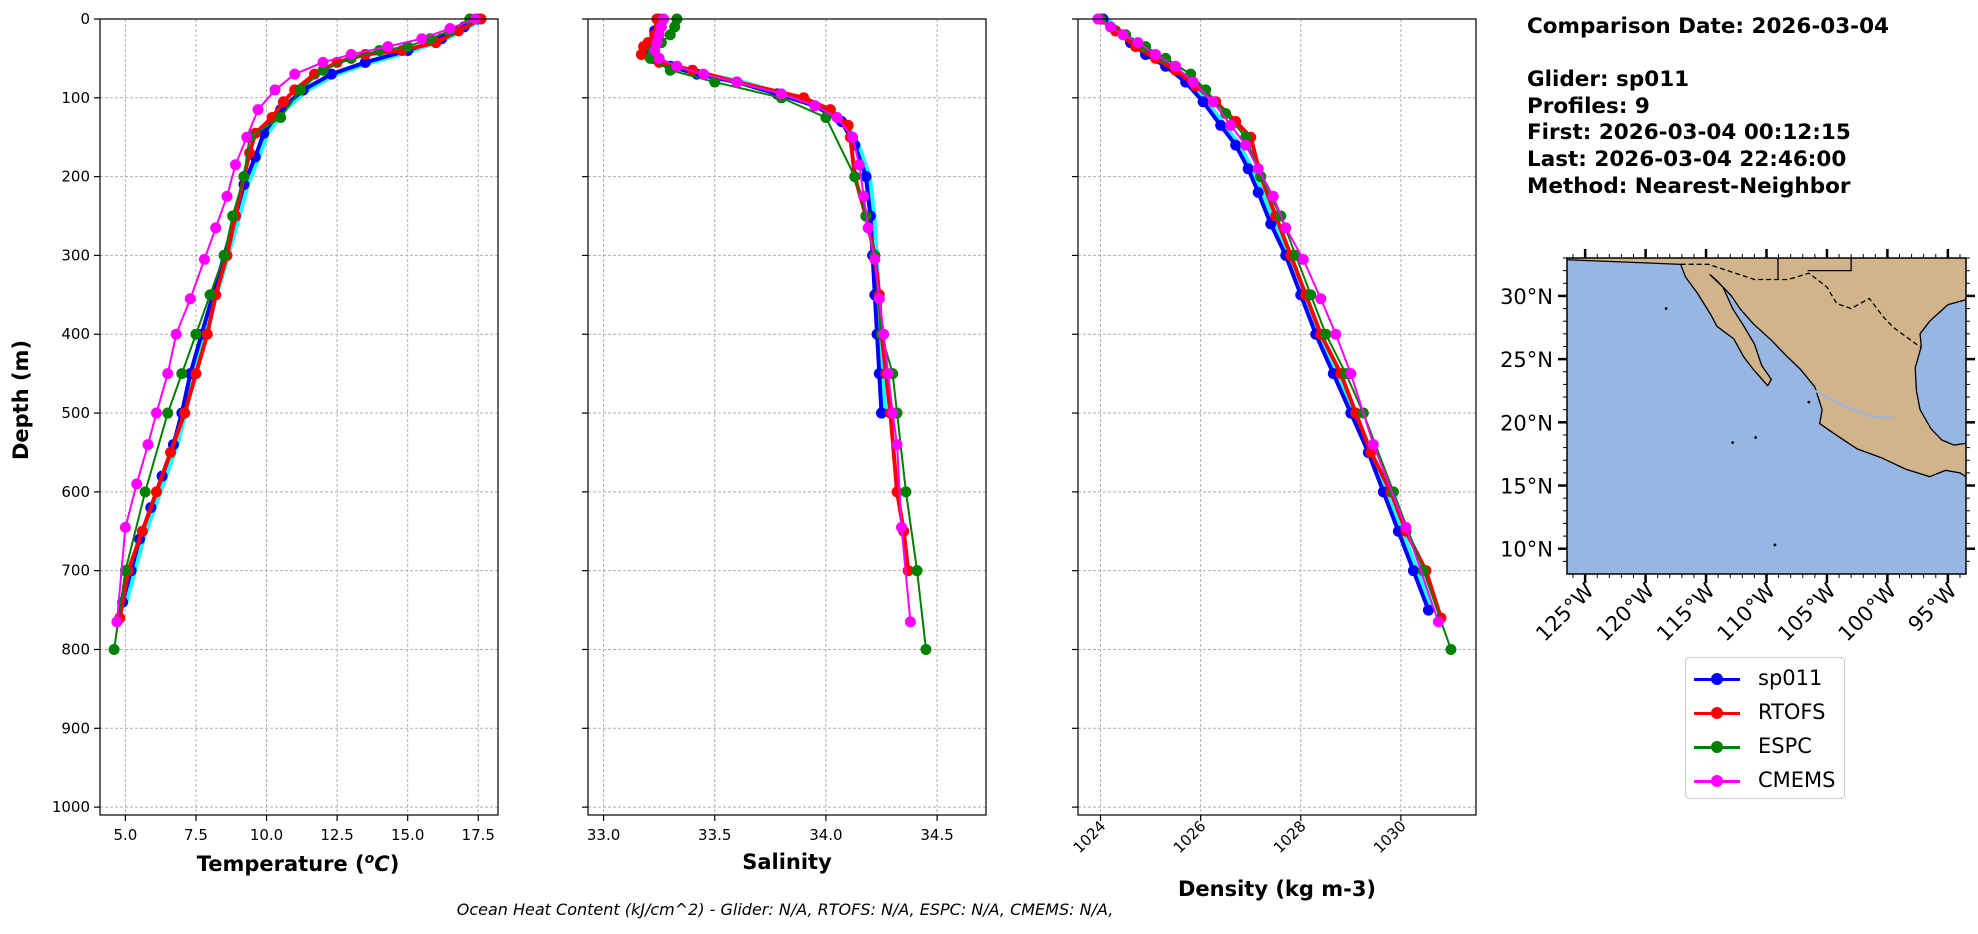  I want to click on profile-count: Profiles: 9, so click(1588, 106).